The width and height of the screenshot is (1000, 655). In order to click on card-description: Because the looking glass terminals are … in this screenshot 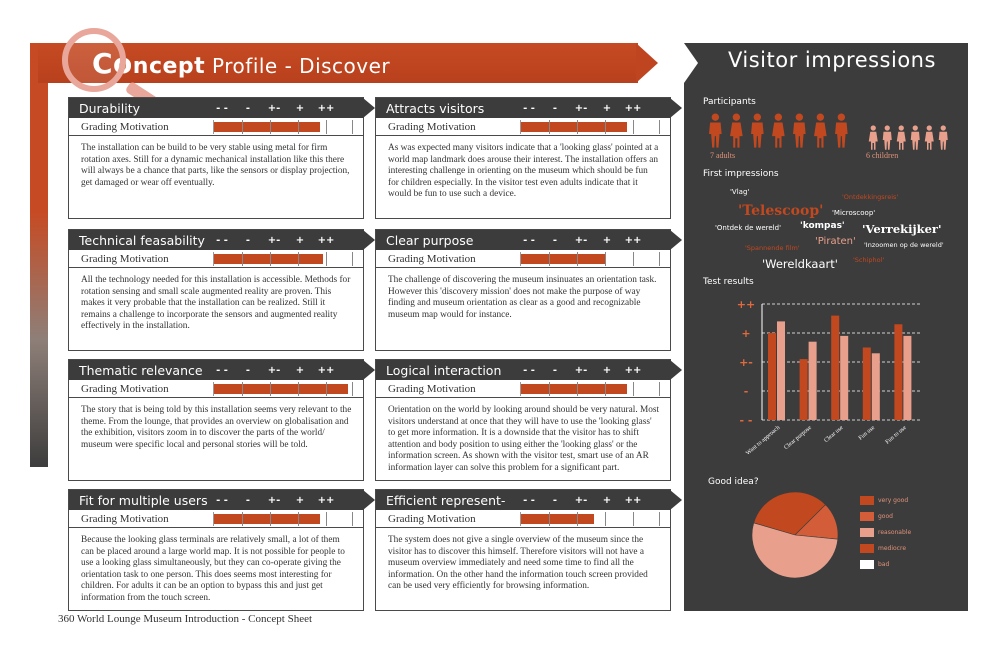, I will do `click(213, 569)`.